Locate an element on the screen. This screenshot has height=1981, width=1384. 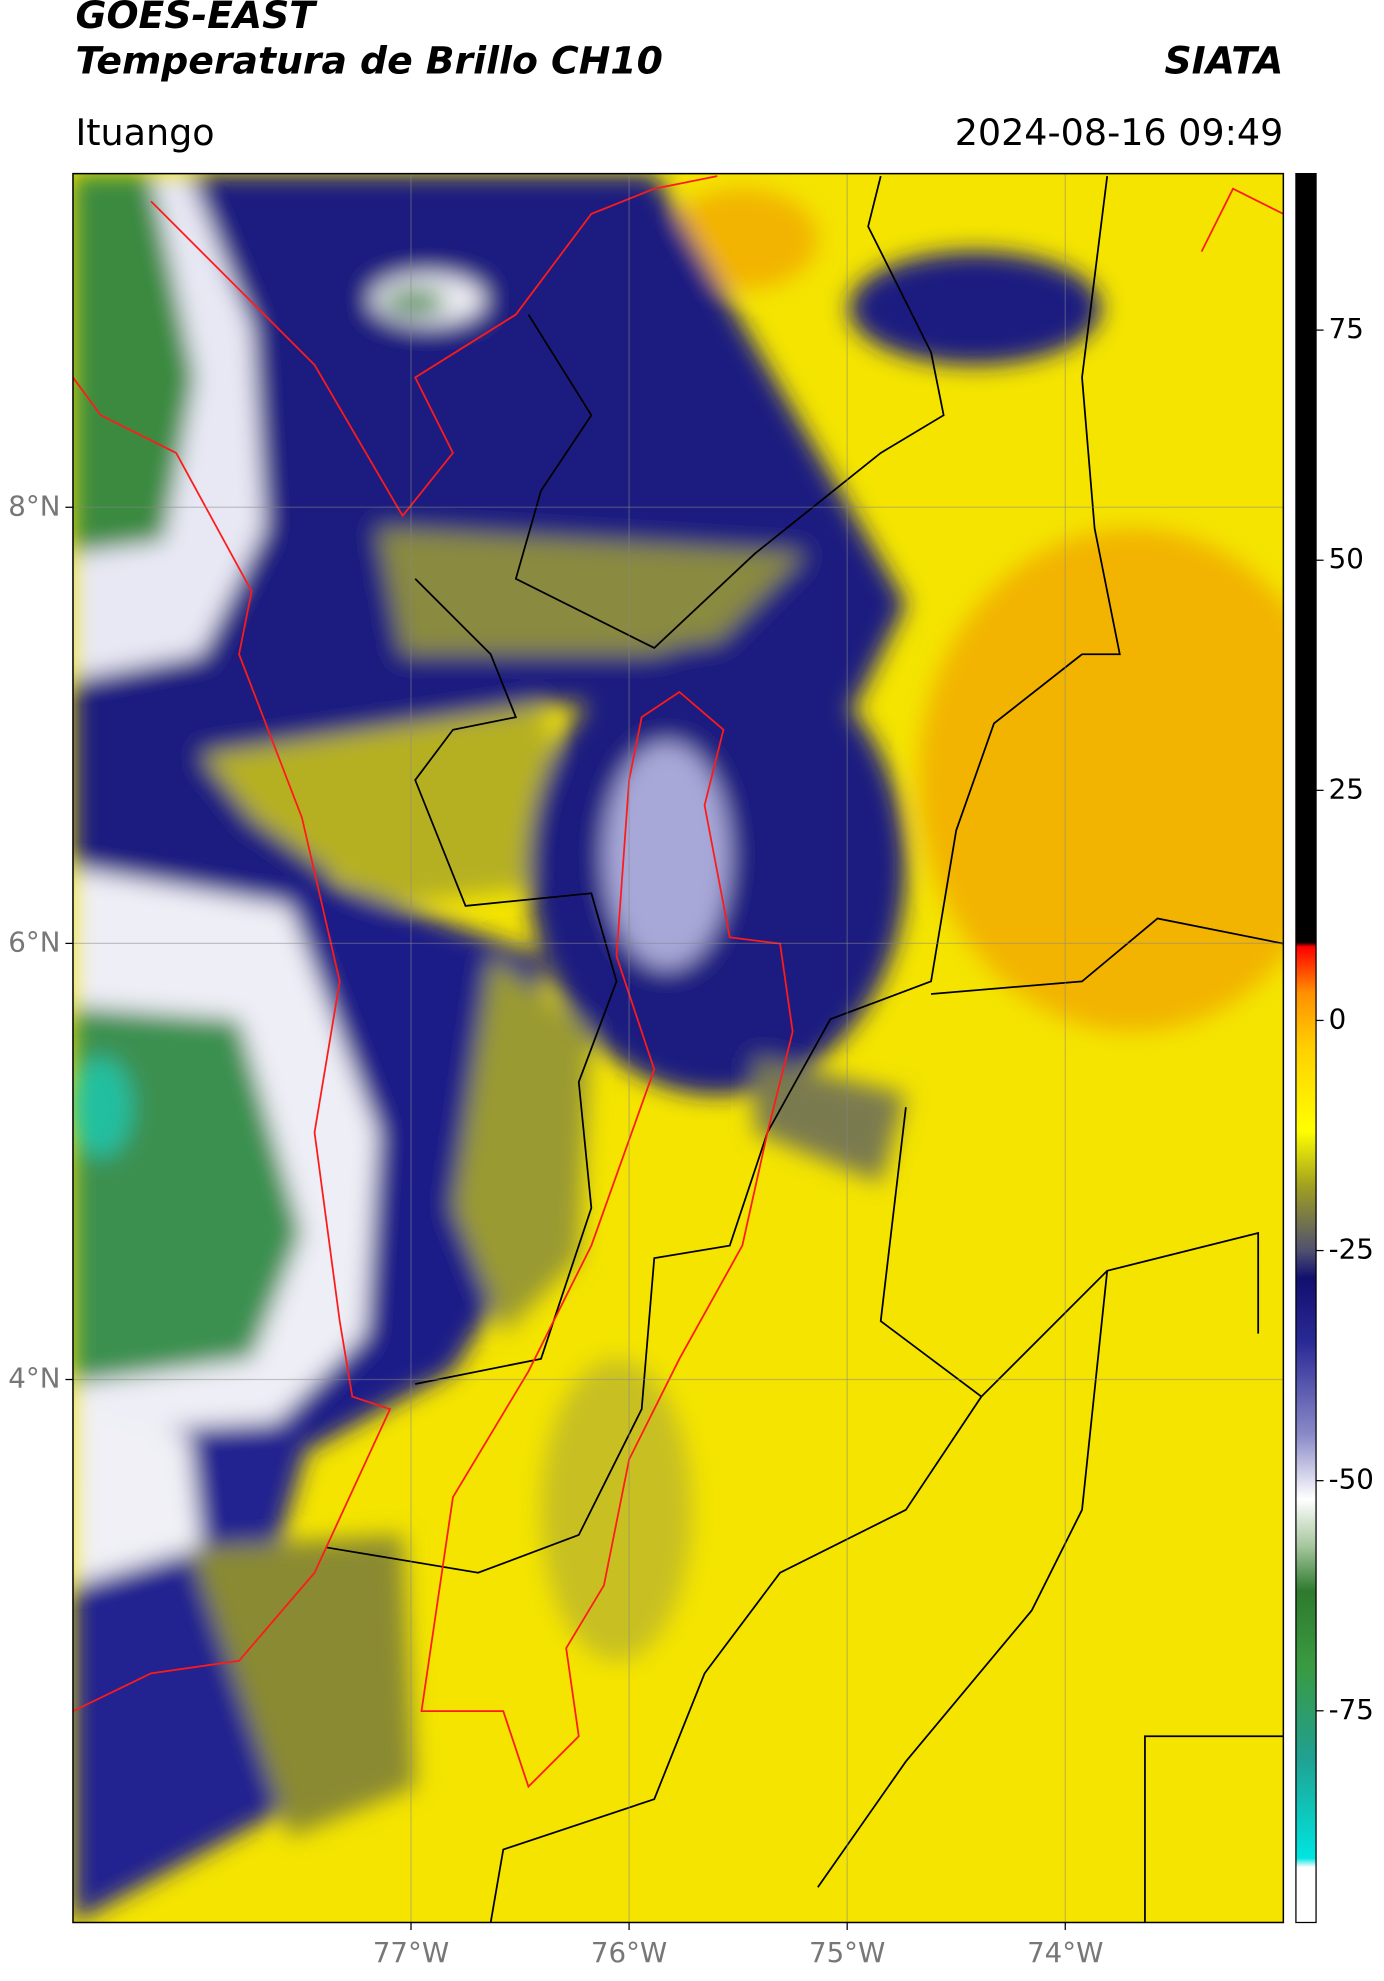
warm-area is located at coordinates (1101, 780).